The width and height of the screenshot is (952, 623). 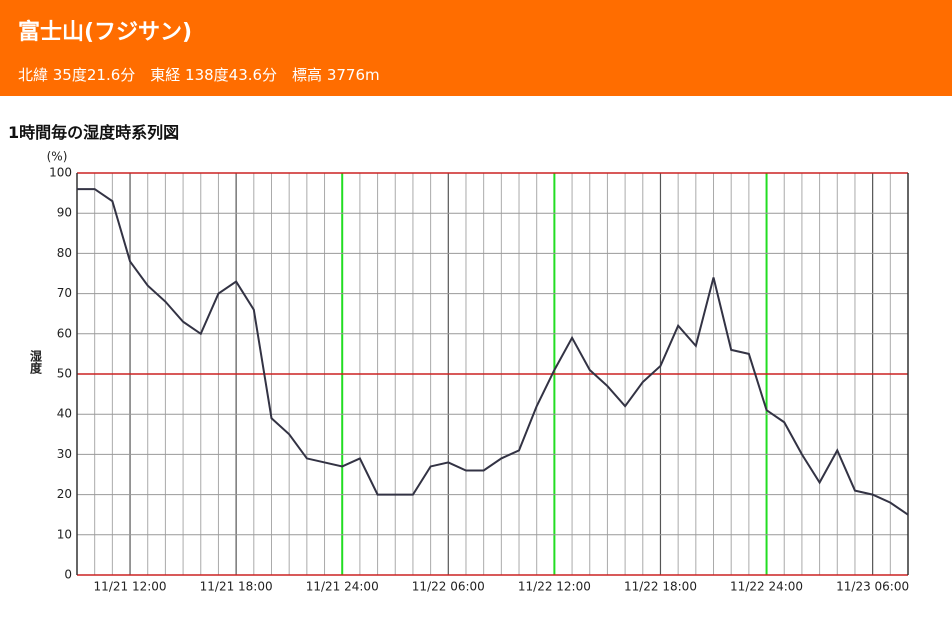 I want to click on y-tick-label: 0, so click(x=68, y=575).